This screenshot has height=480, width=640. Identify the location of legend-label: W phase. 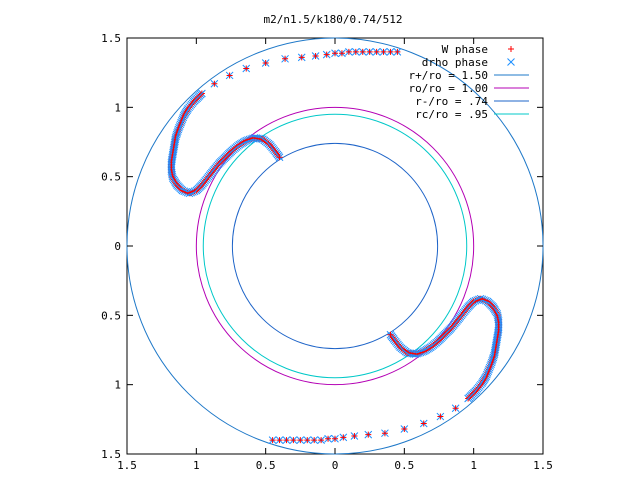
(465, 49).